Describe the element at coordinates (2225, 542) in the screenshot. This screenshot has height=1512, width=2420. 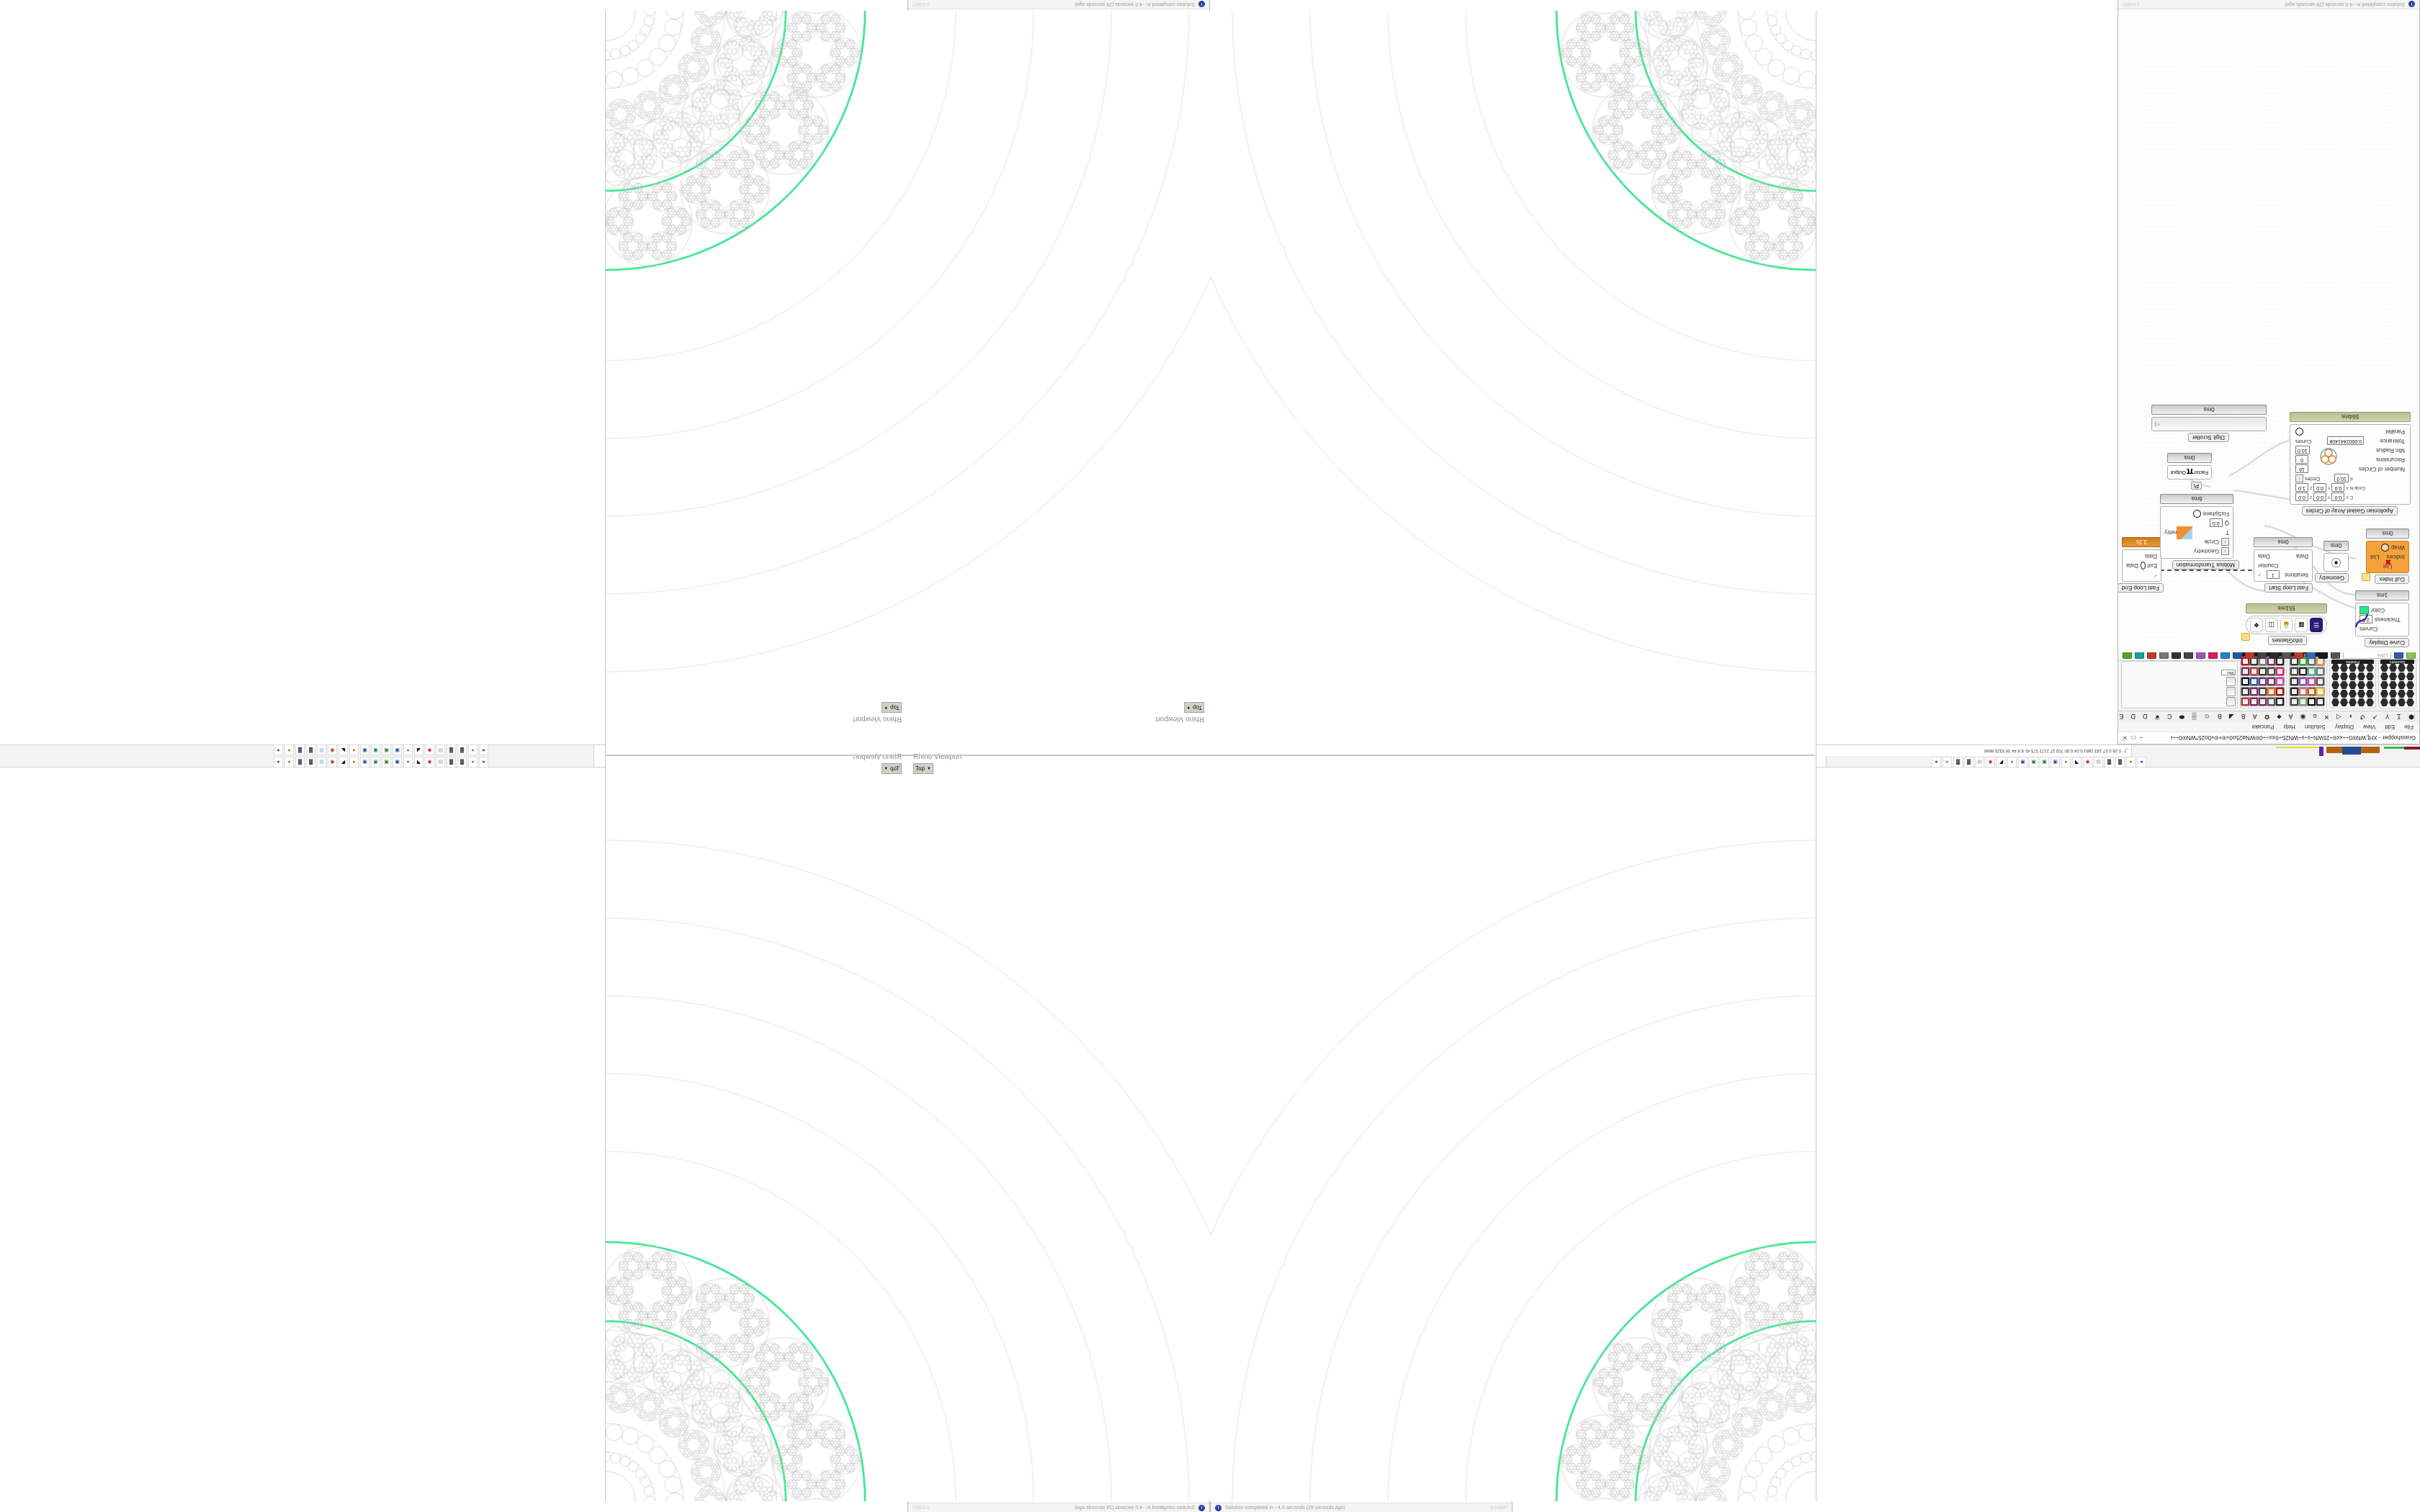
I see `up-arrow-icon: ↑` at that location.